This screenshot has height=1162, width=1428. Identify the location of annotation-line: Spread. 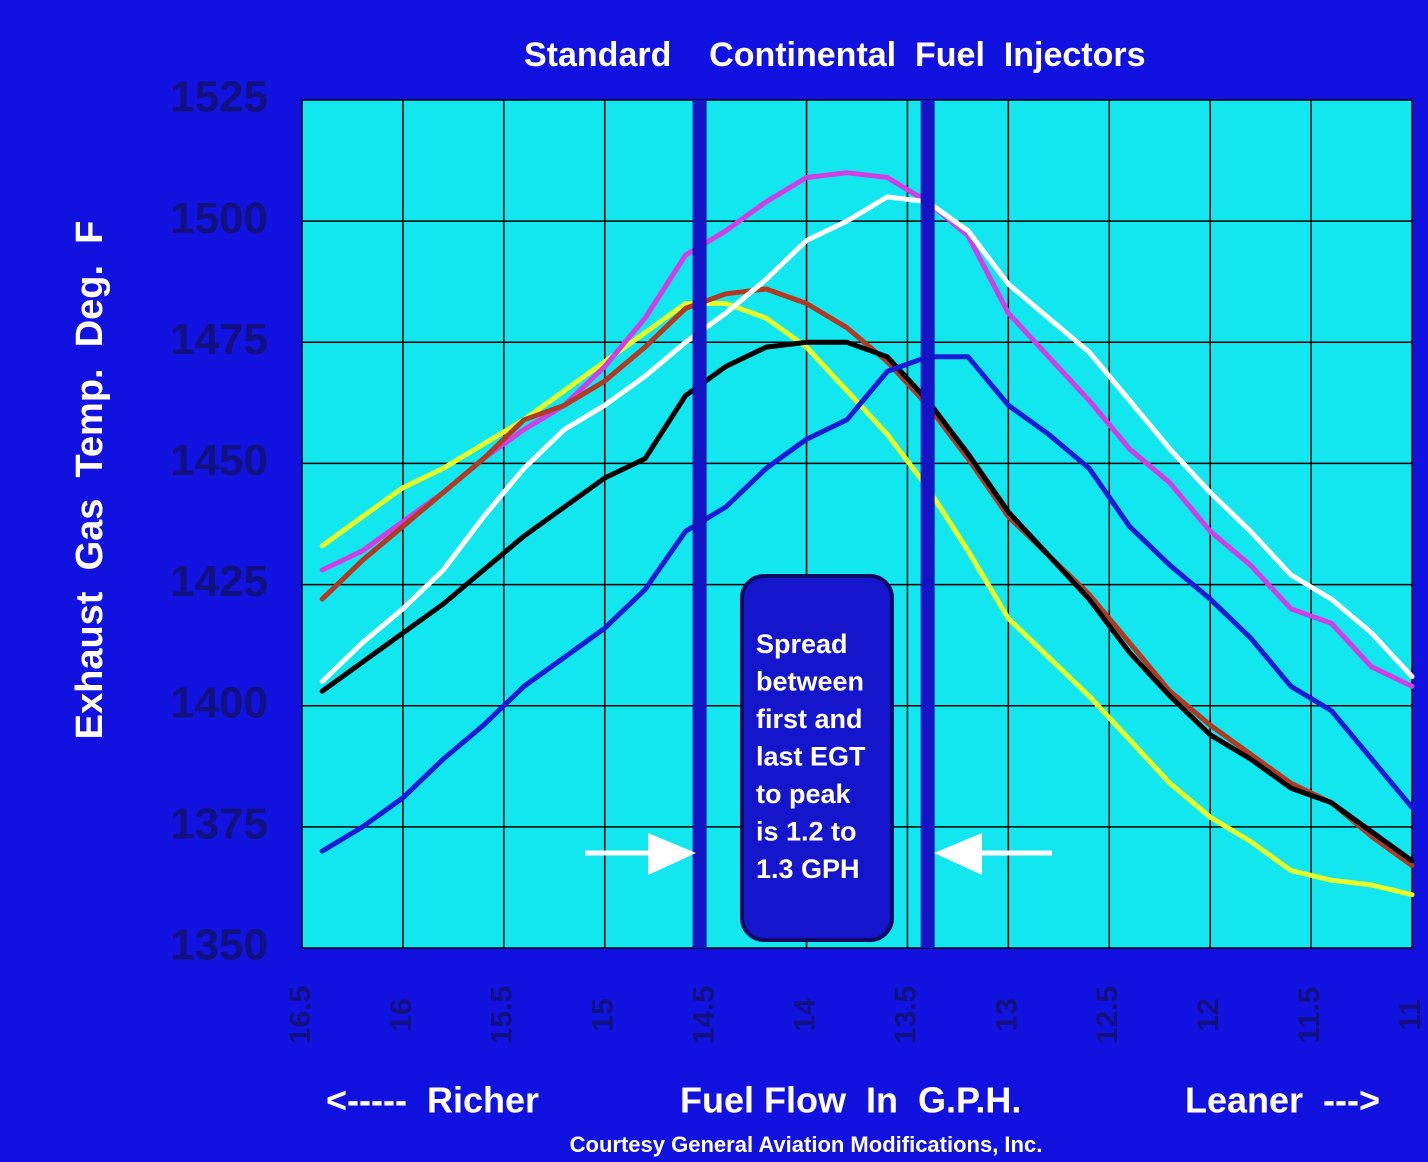
(802, 644).